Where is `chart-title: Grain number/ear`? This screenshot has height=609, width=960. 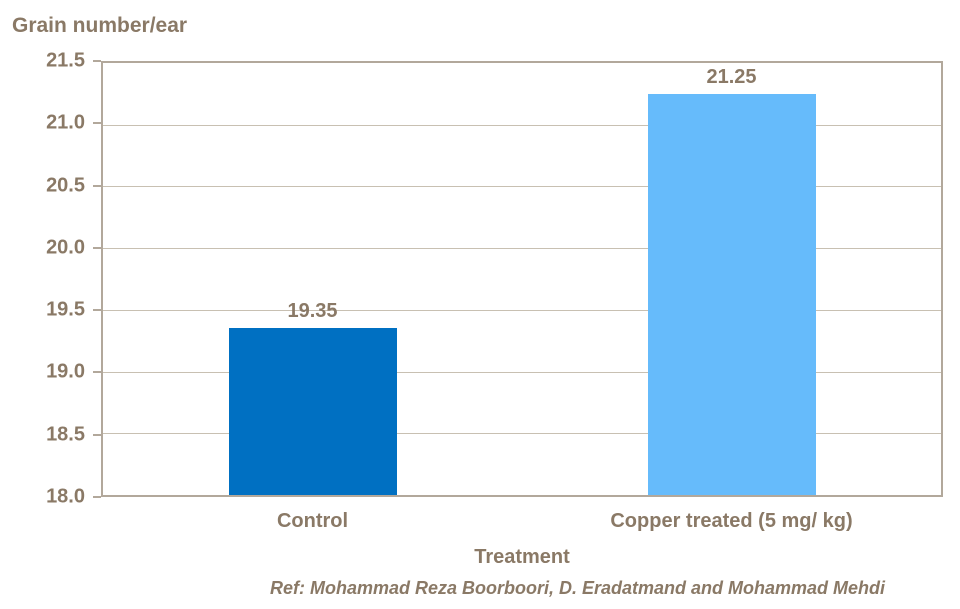 chart-title: Grain number/ear is located at coordinates (100, 25).